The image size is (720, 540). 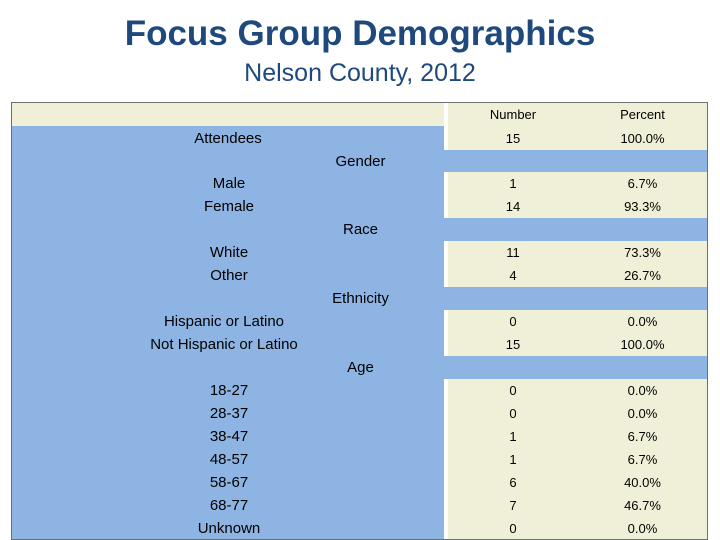 What do you see at coordinates (359, 275) in the screenshot?
I see `table-row: Other 4 26.7%` at bounding box center [359, 275].